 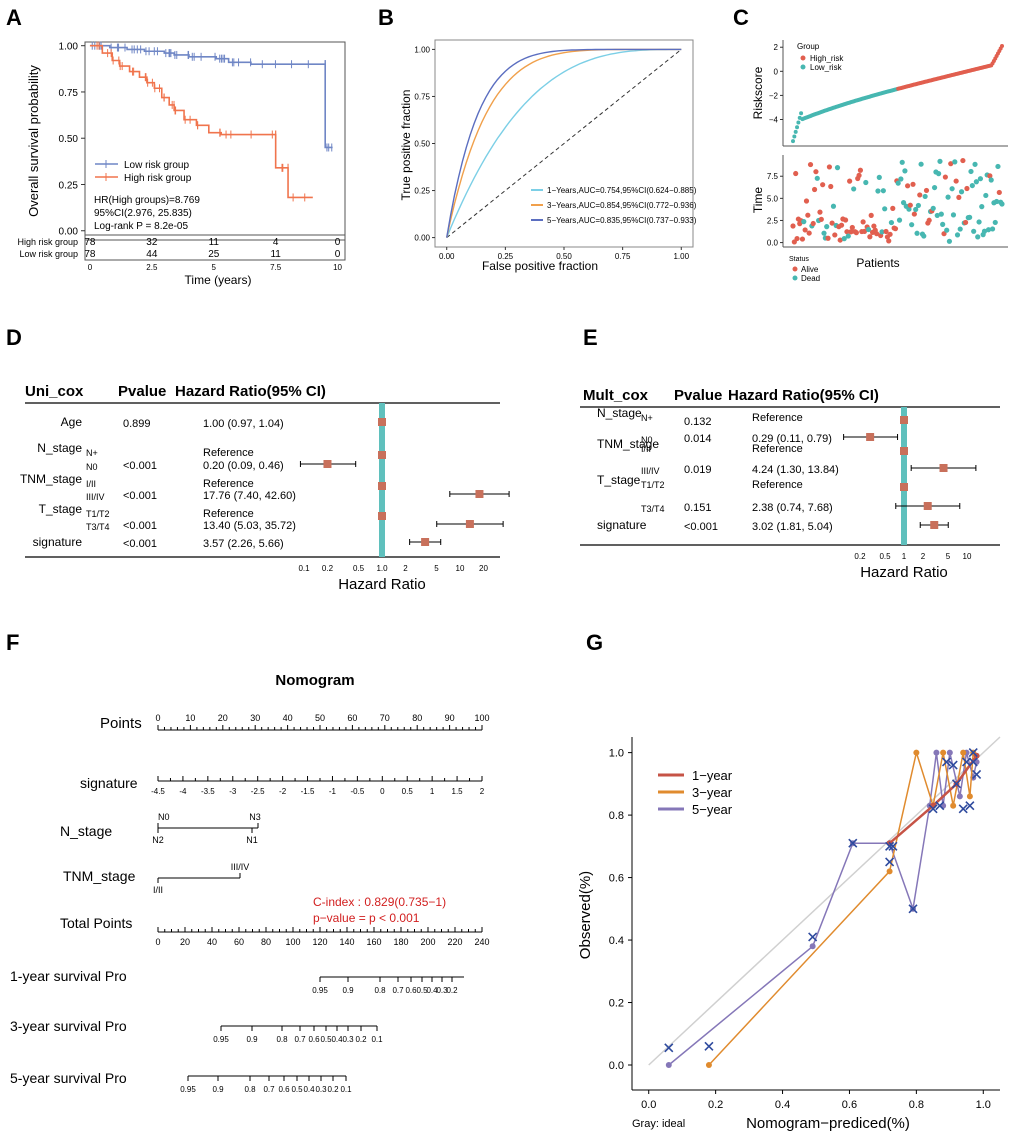 I want to click on y-tick-label: 0.25, so click(x=69, y=185).